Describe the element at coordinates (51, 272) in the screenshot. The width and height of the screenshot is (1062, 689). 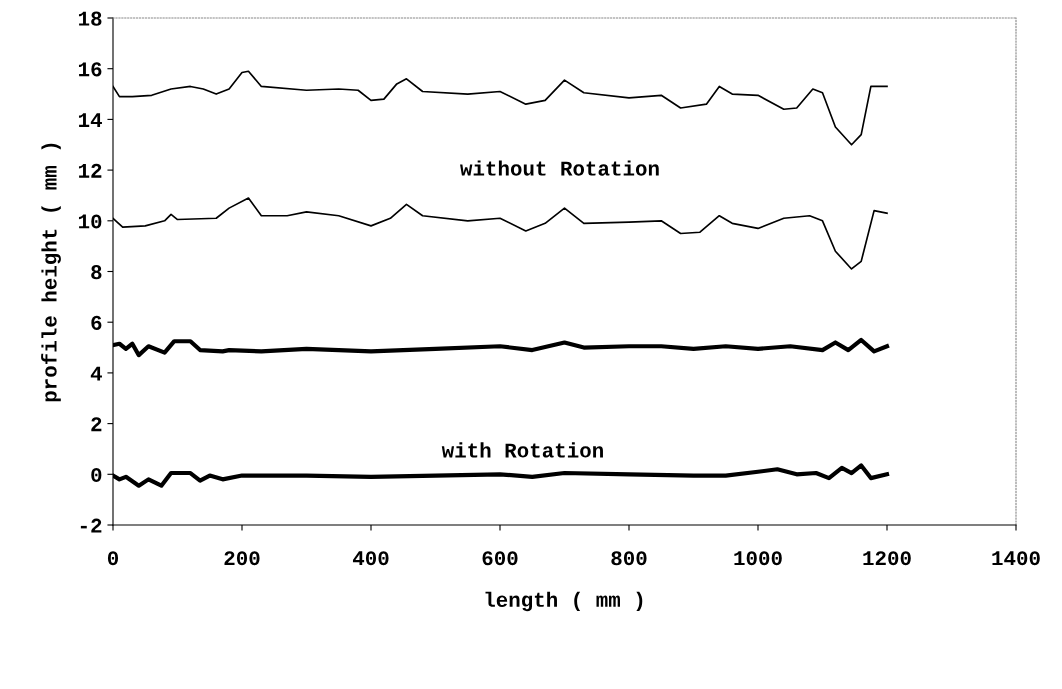
I see `y-axis-title: profile height ( mm )` at that location.